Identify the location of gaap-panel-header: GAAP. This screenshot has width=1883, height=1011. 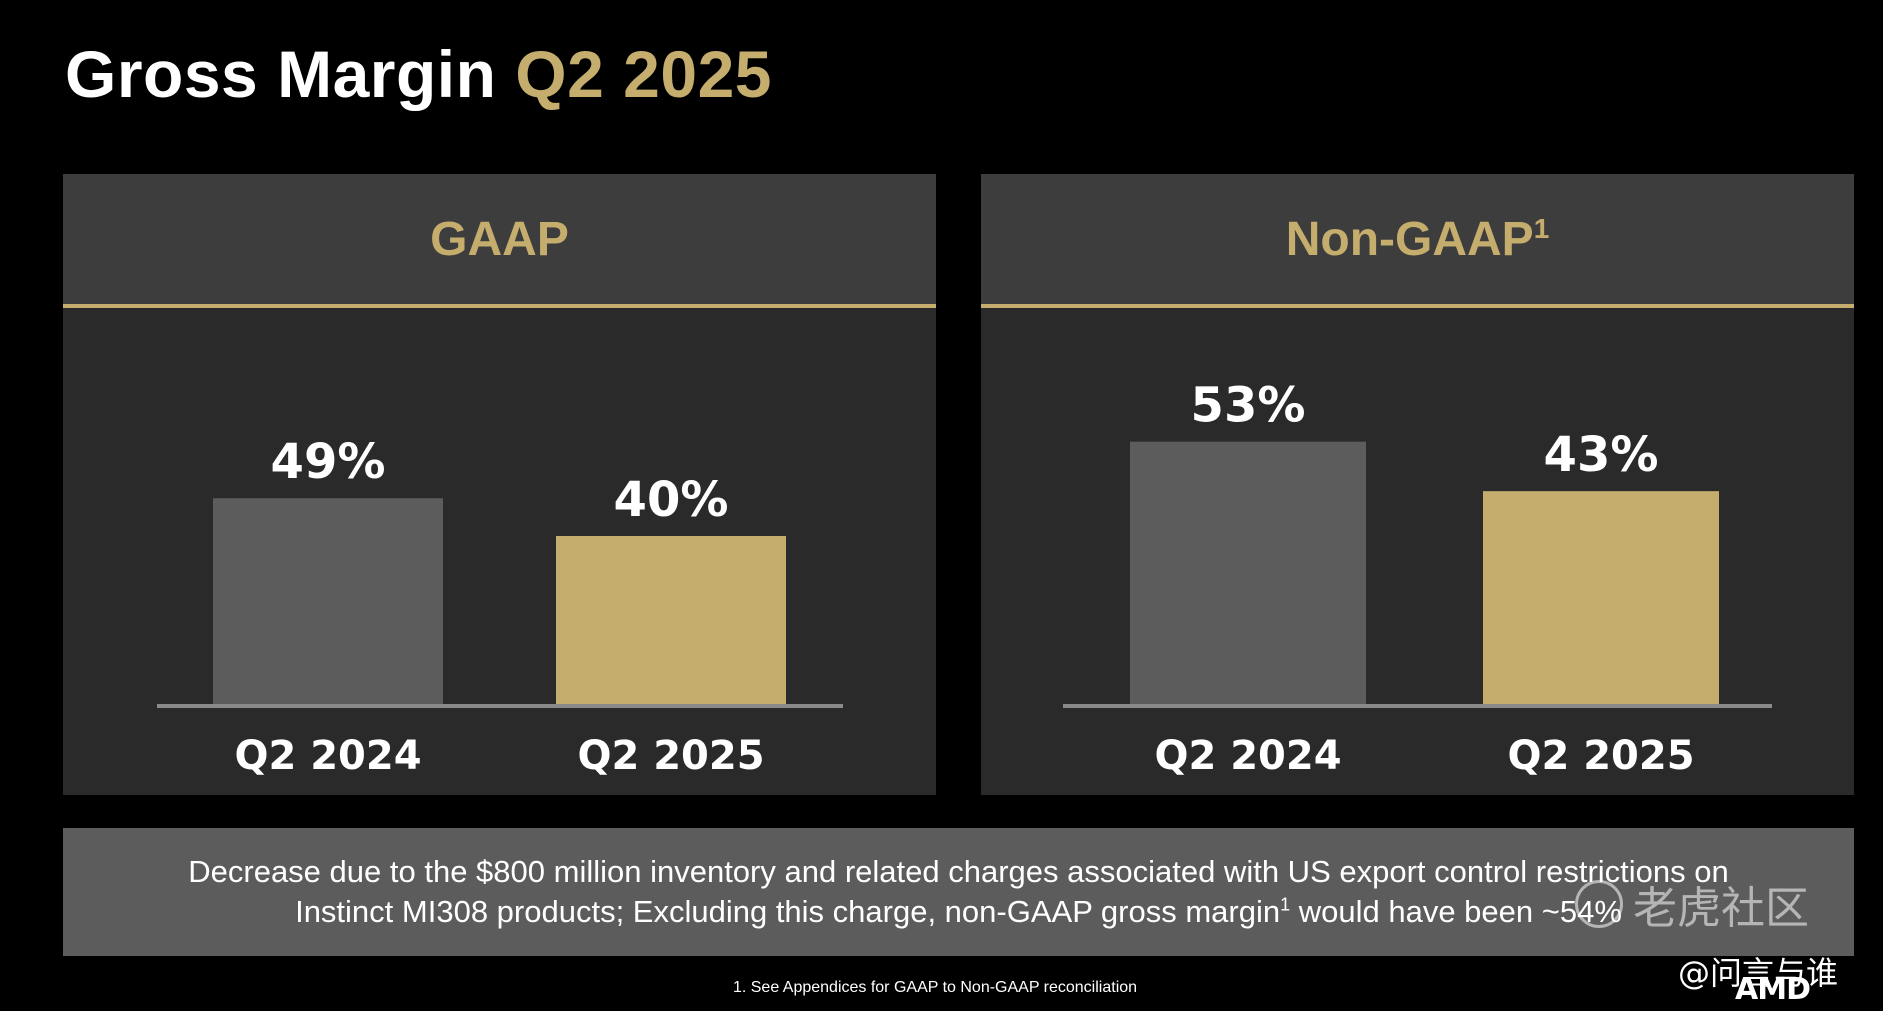
(499, 241).